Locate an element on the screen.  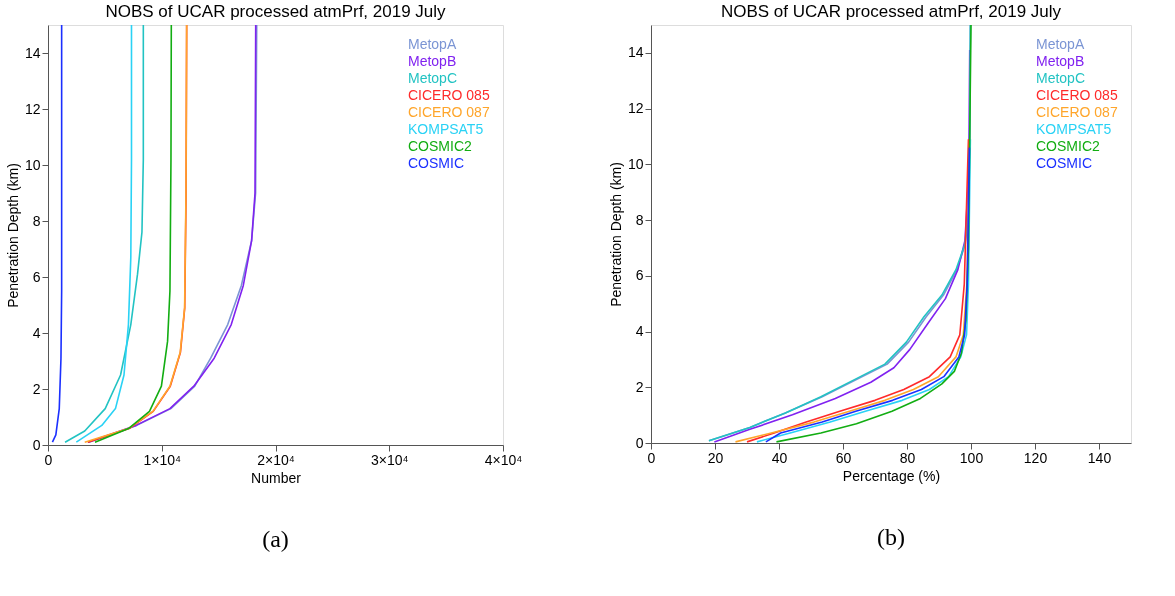
x-tick-label: 140 is located at coordinates (1099, 457).